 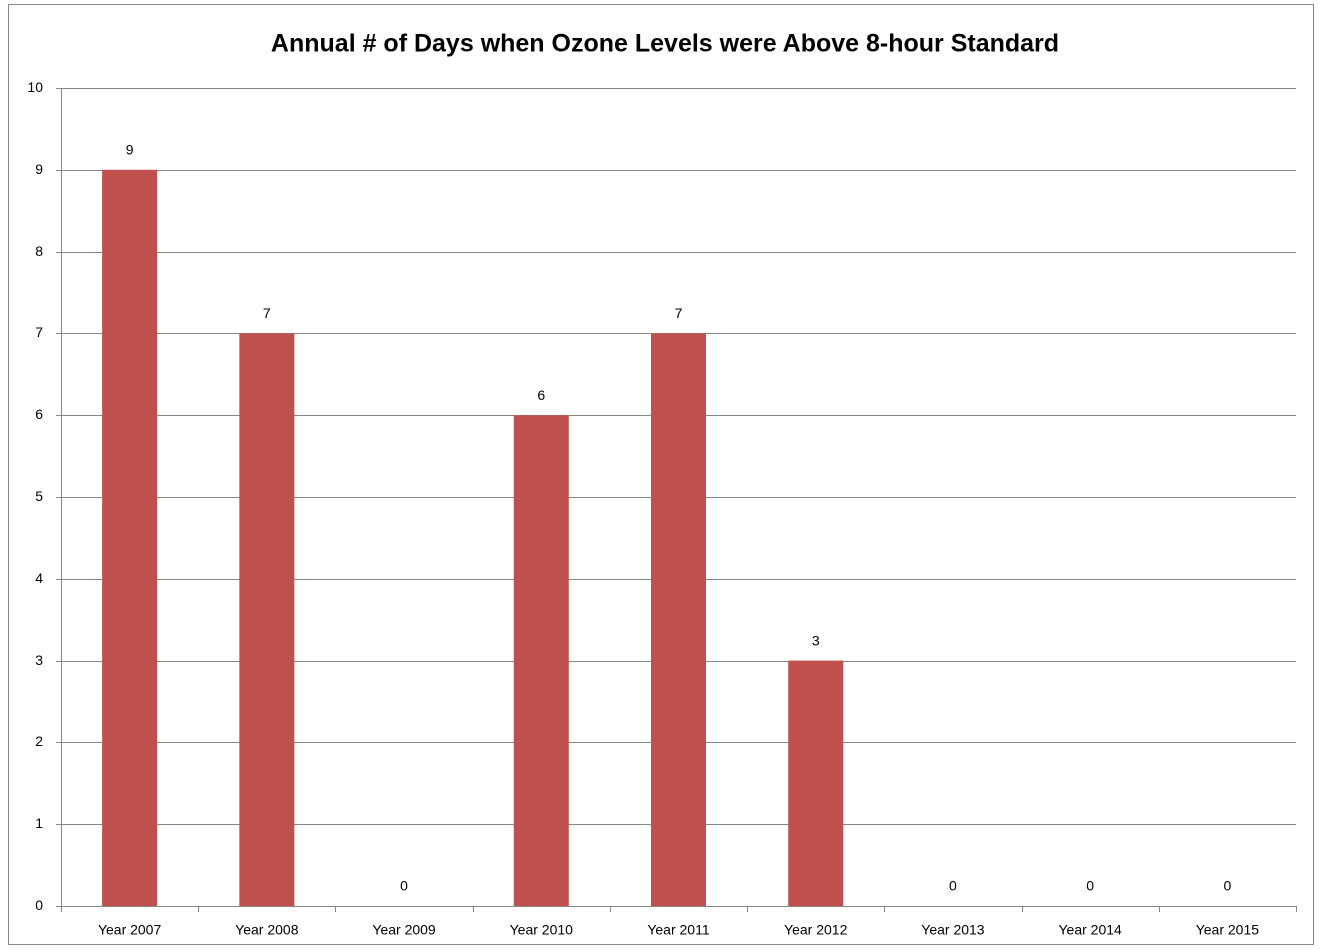 What do you see at coordinates (953, 930) in the screenshot?
I see `x-tick-label: Year 2013` at bounding box center [953, 930].